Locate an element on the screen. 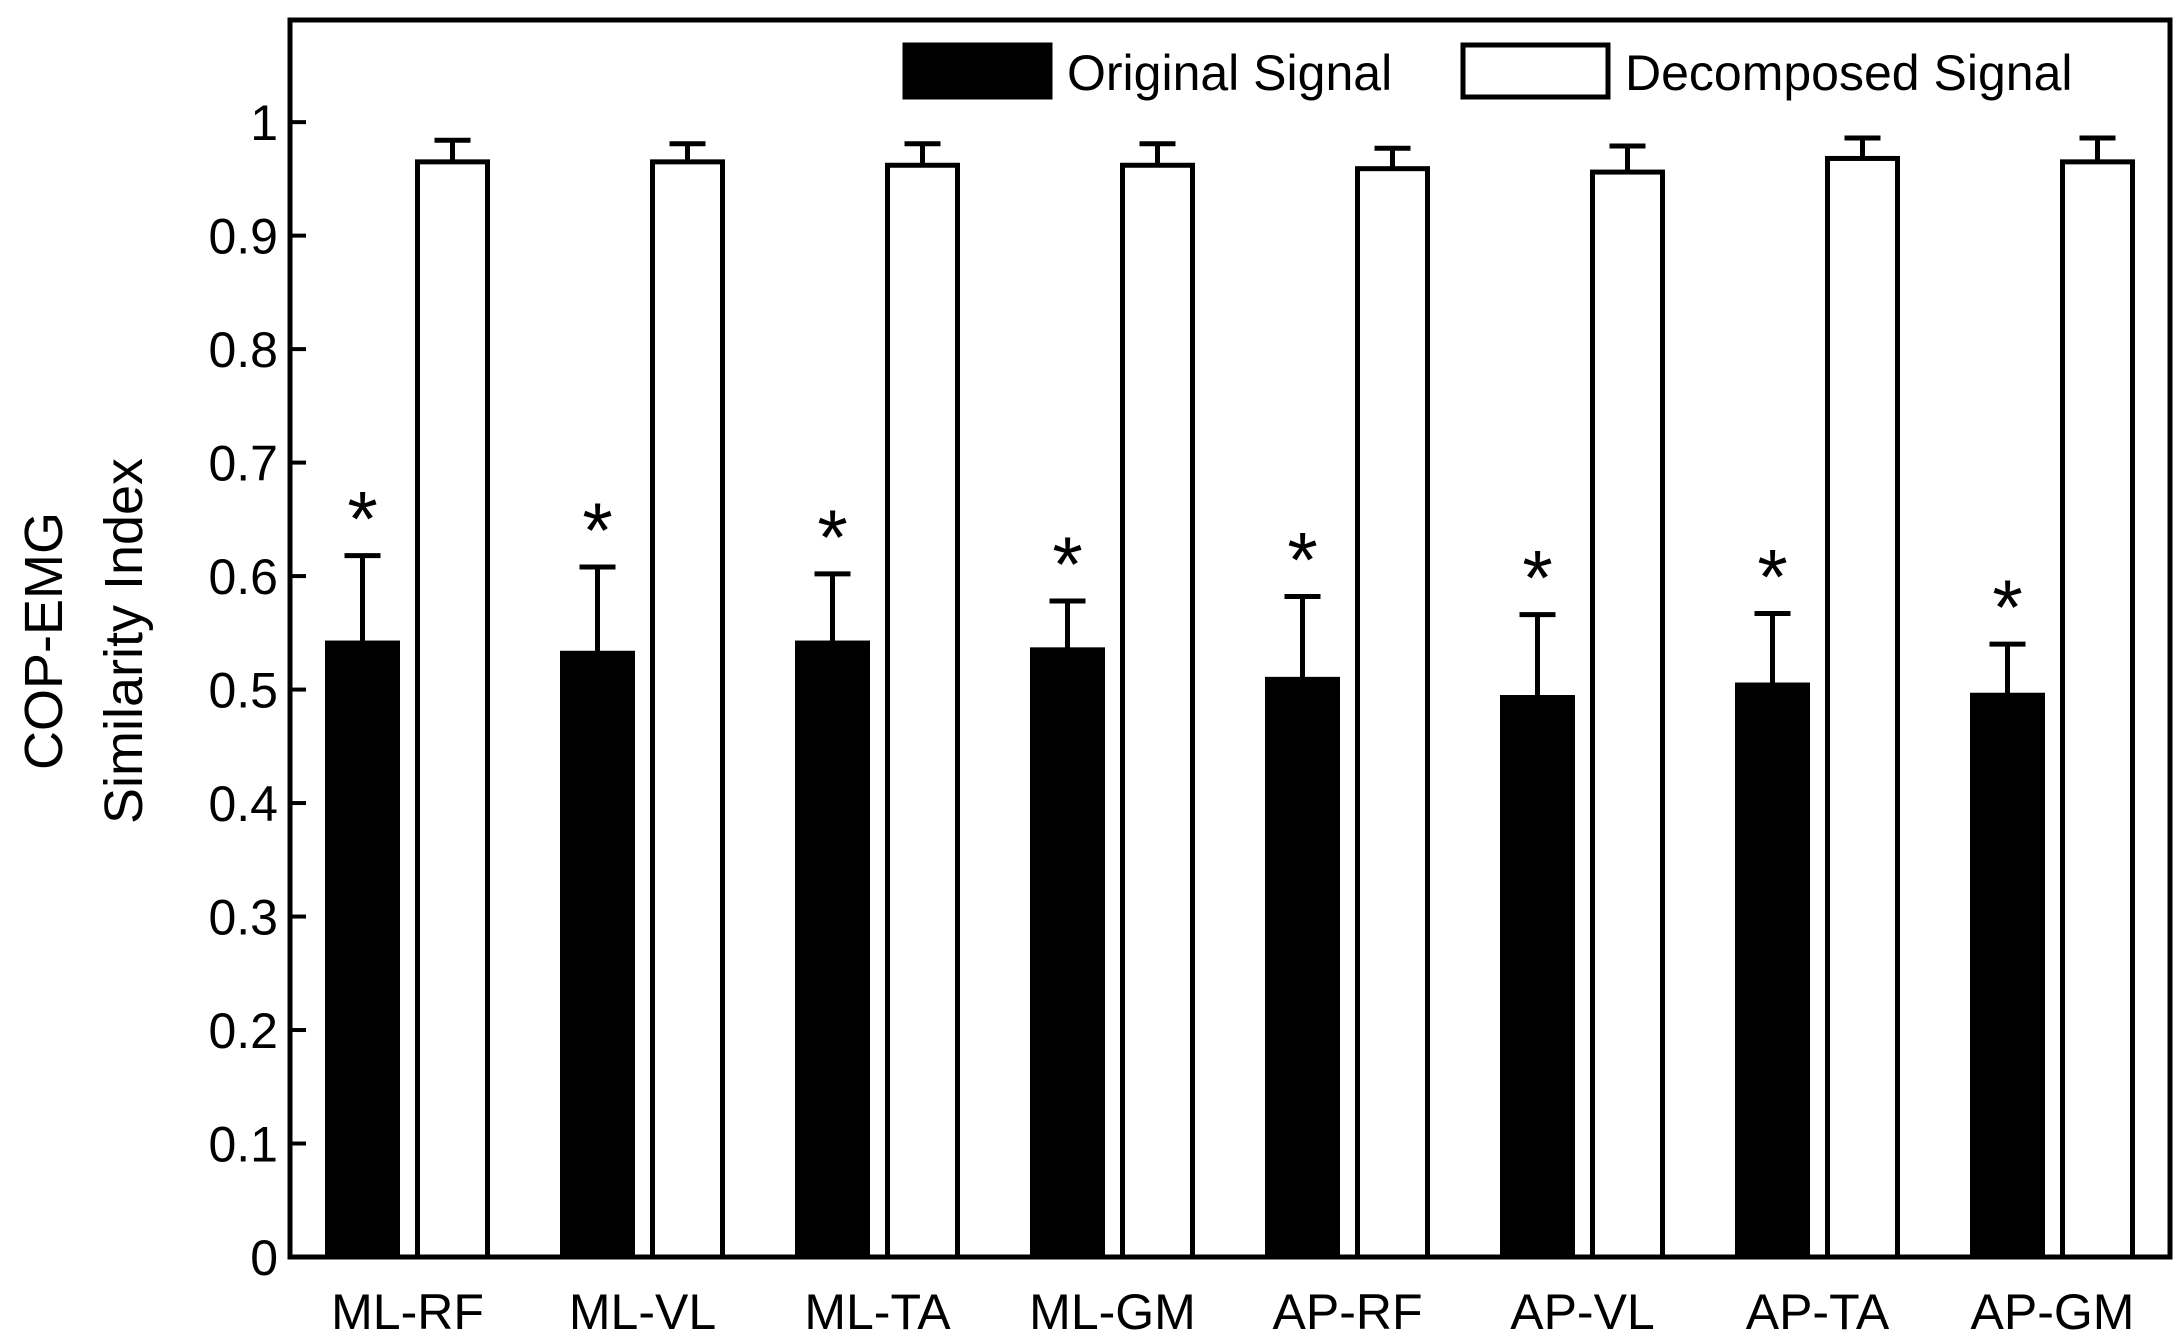 This screenshot has height=1342, width=2182. y-tick-label: 0.4 is located at coordinates (243, 804).